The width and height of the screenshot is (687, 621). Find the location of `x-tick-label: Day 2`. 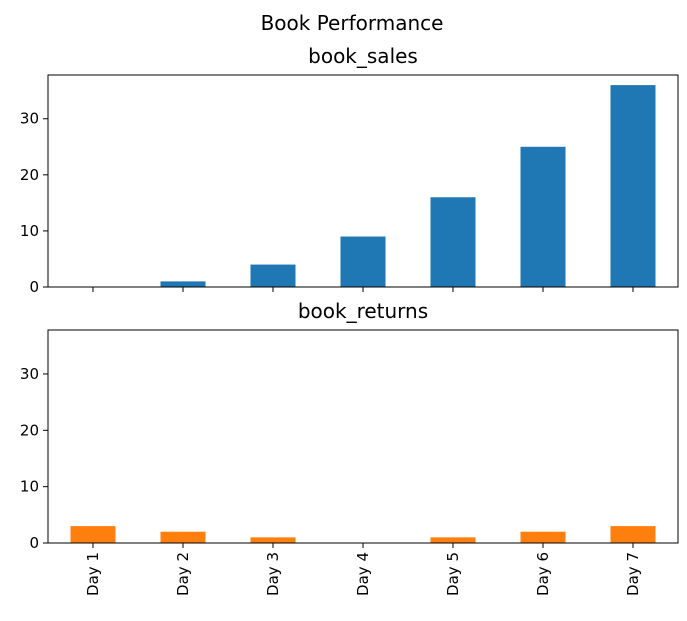

x-tick-label: Day 2 is located at coordinates (183, 574).